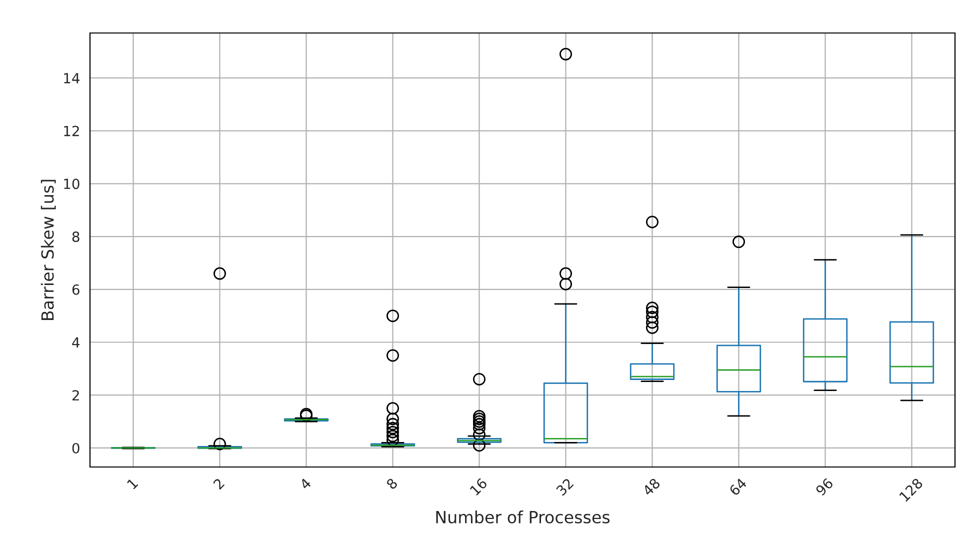 The image size is (969, 554). Describe the element at coordinates (76, 448) in the screenshot. I see `y-tick-label: 0` at that location.